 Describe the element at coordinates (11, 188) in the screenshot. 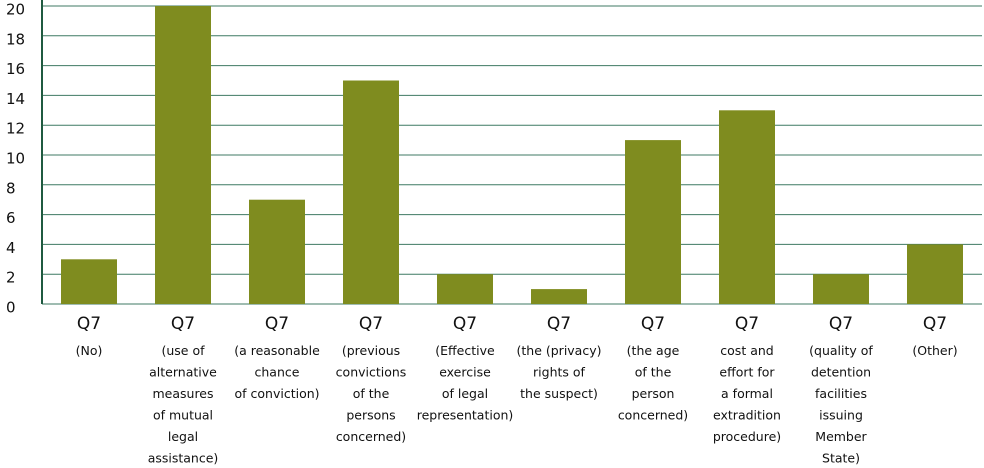

I see `y-tick-label: 8` at that location.